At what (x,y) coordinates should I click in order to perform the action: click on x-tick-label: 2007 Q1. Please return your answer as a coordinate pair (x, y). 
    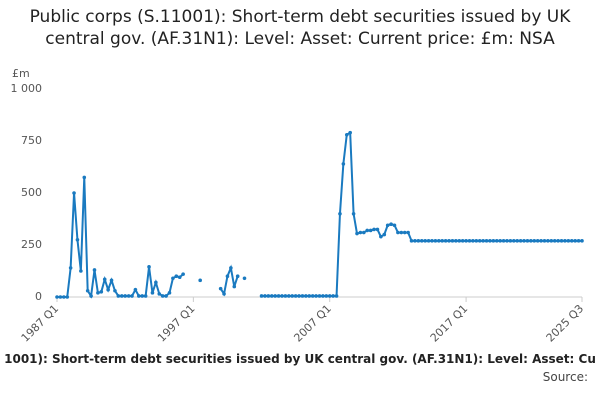
    Looking at the image, I should click on (312, 323).